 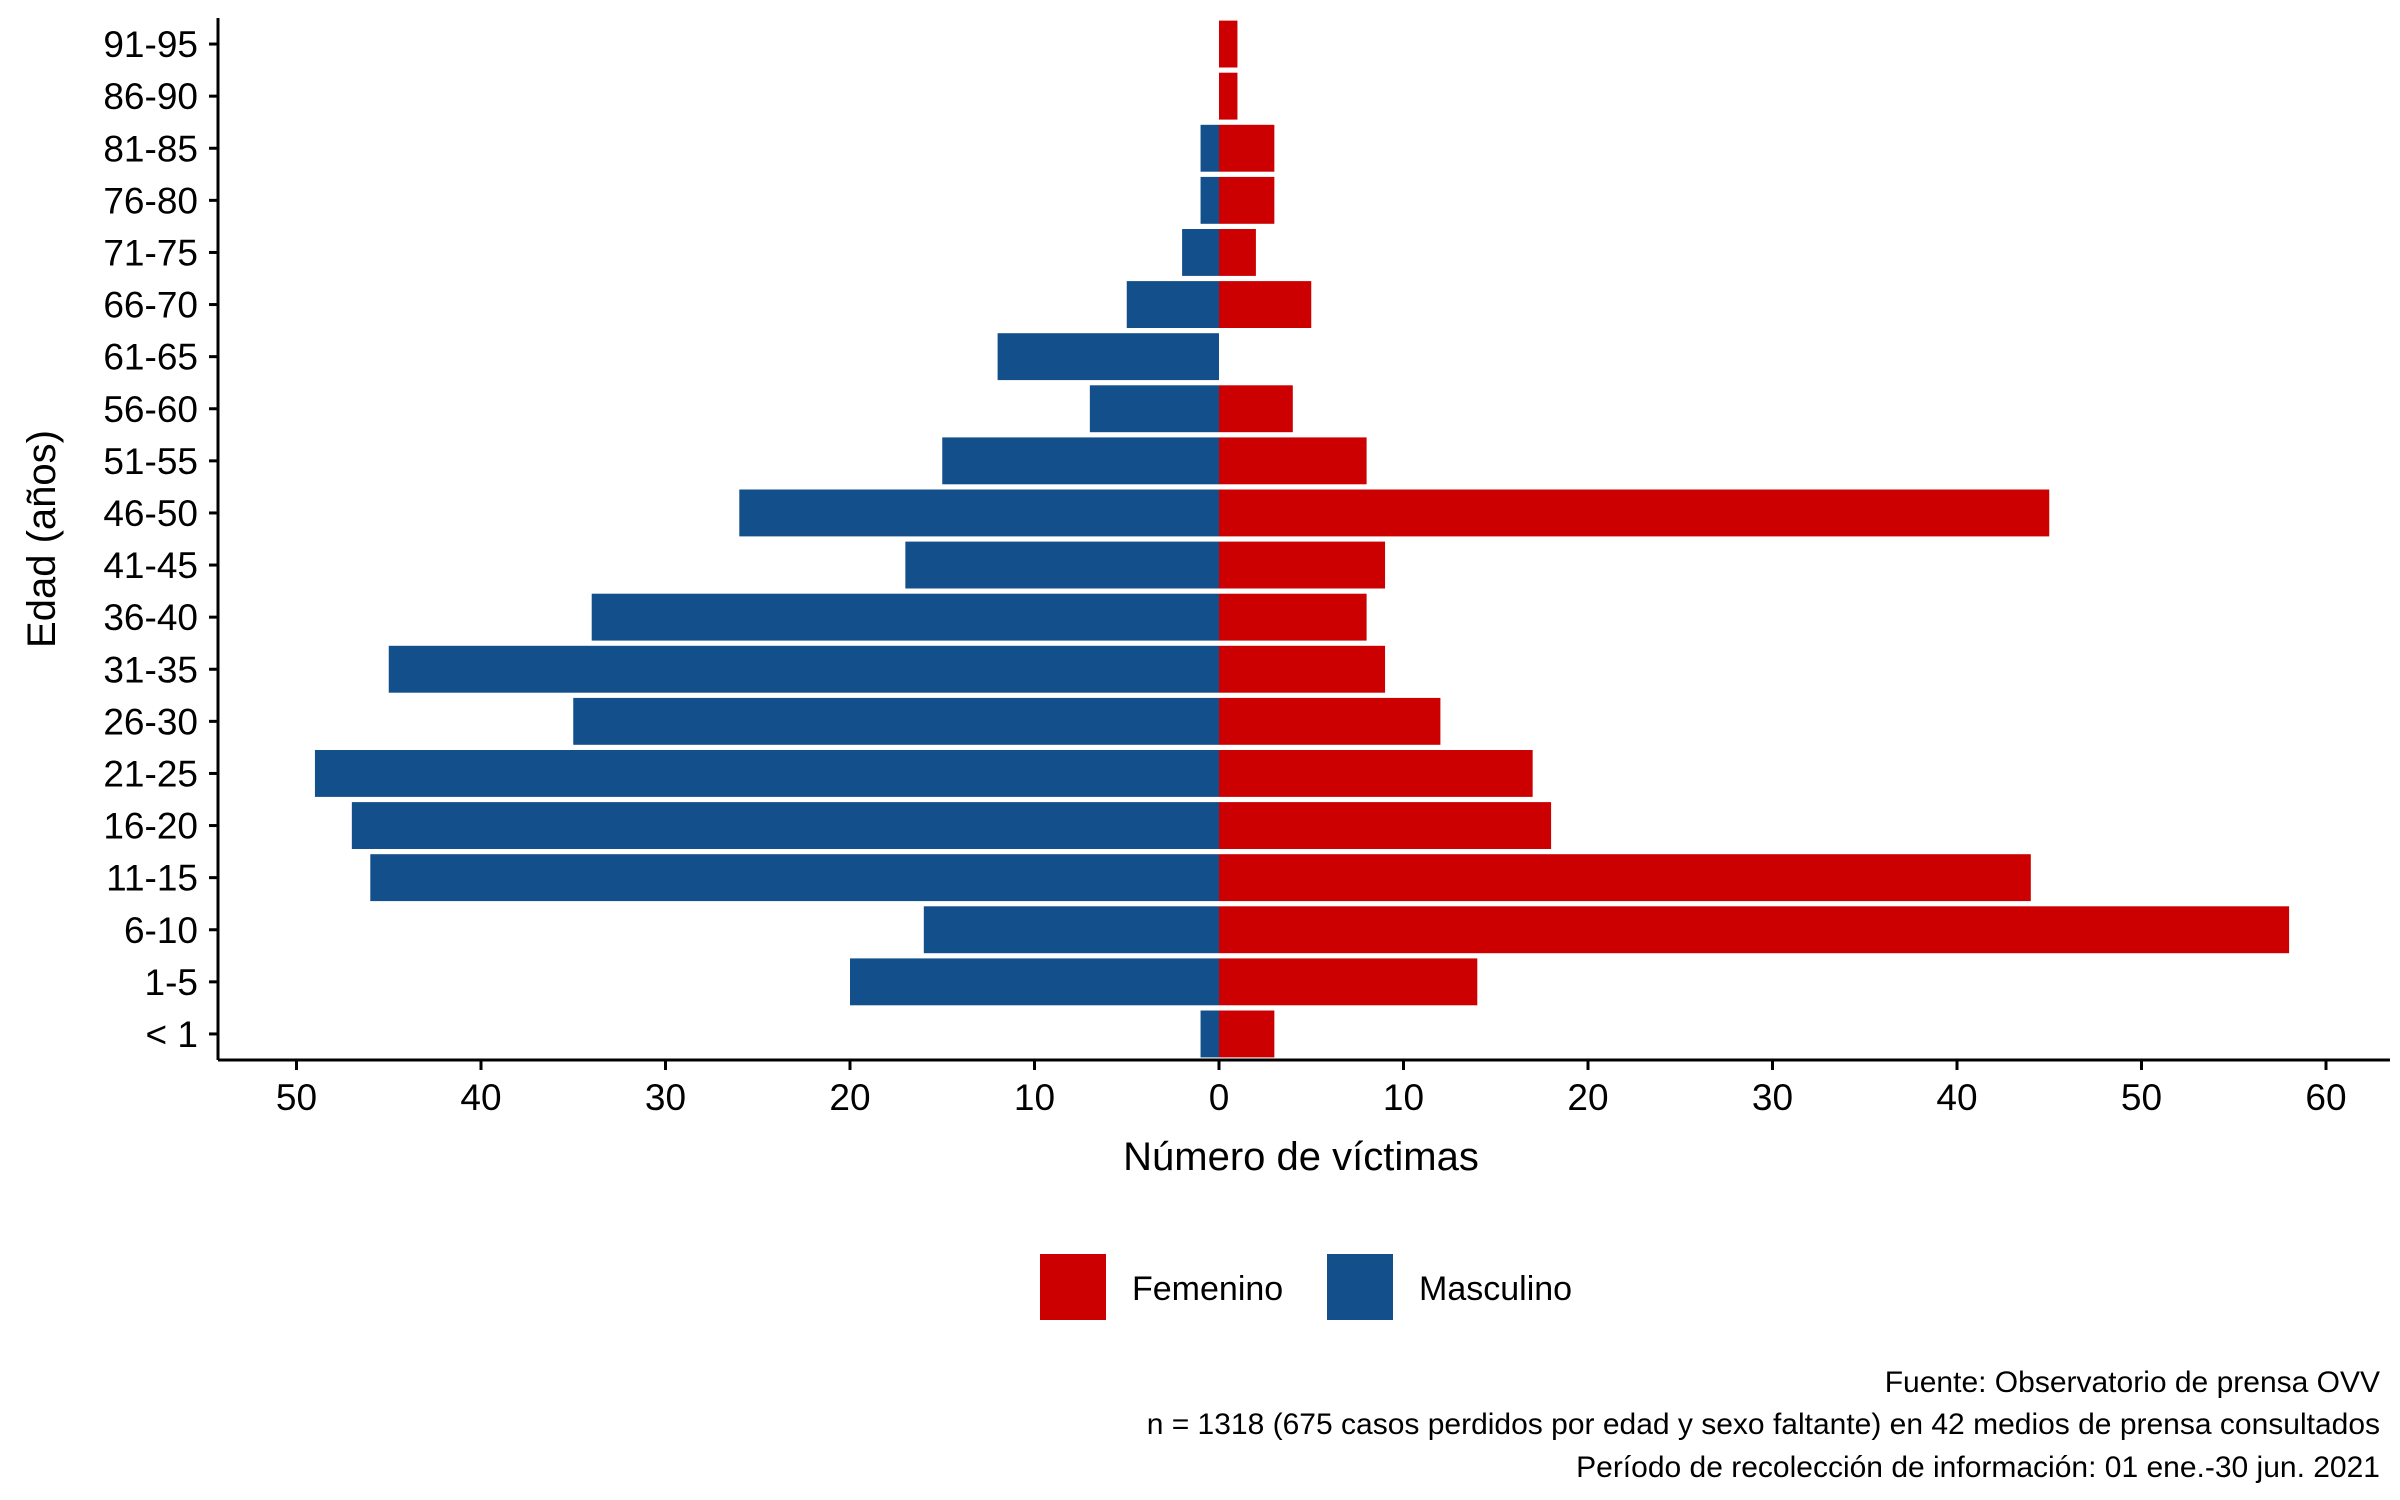 What do you see at coordinates (150, 826) in the screenshot?
I see `y-tick-label: 16-20` at bounding box center [150, 826].